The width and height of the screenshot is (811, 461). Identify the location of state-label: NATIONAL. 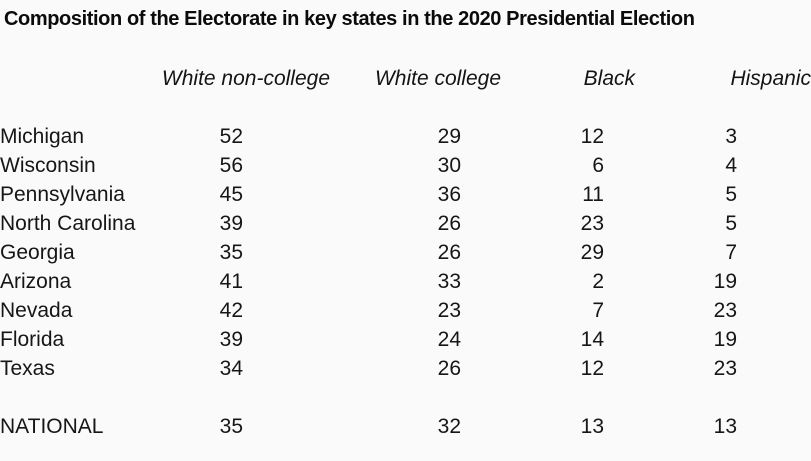
(52, 426).